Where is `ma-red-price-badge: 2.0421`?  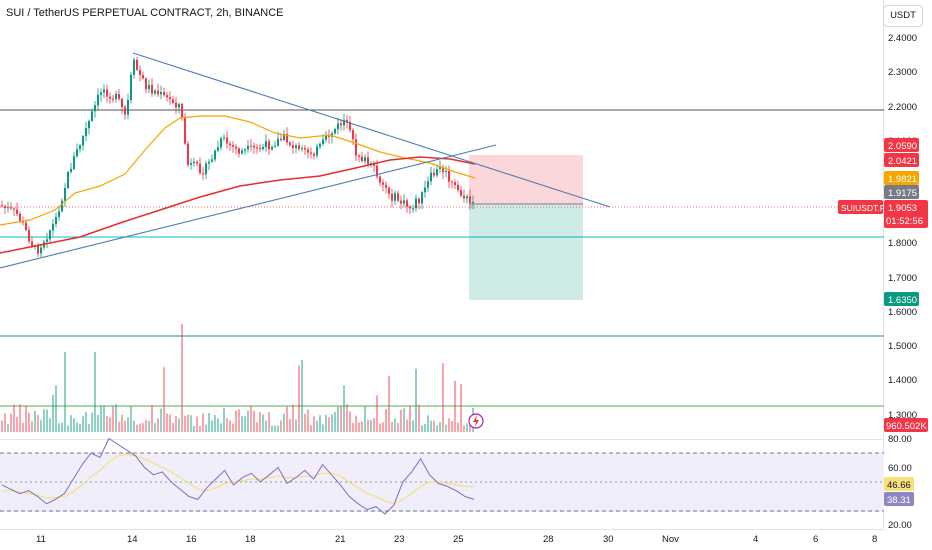 ma-red-price-badge: 2.0421 is located at coordinates (901, 160).